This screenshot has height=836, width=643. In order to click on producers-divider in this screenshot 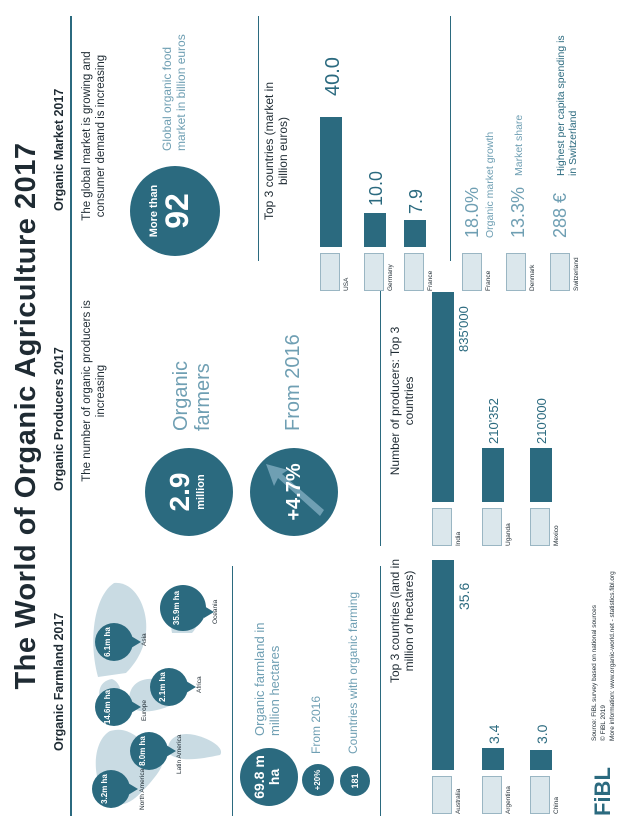, I will do `click(380, 413)`.